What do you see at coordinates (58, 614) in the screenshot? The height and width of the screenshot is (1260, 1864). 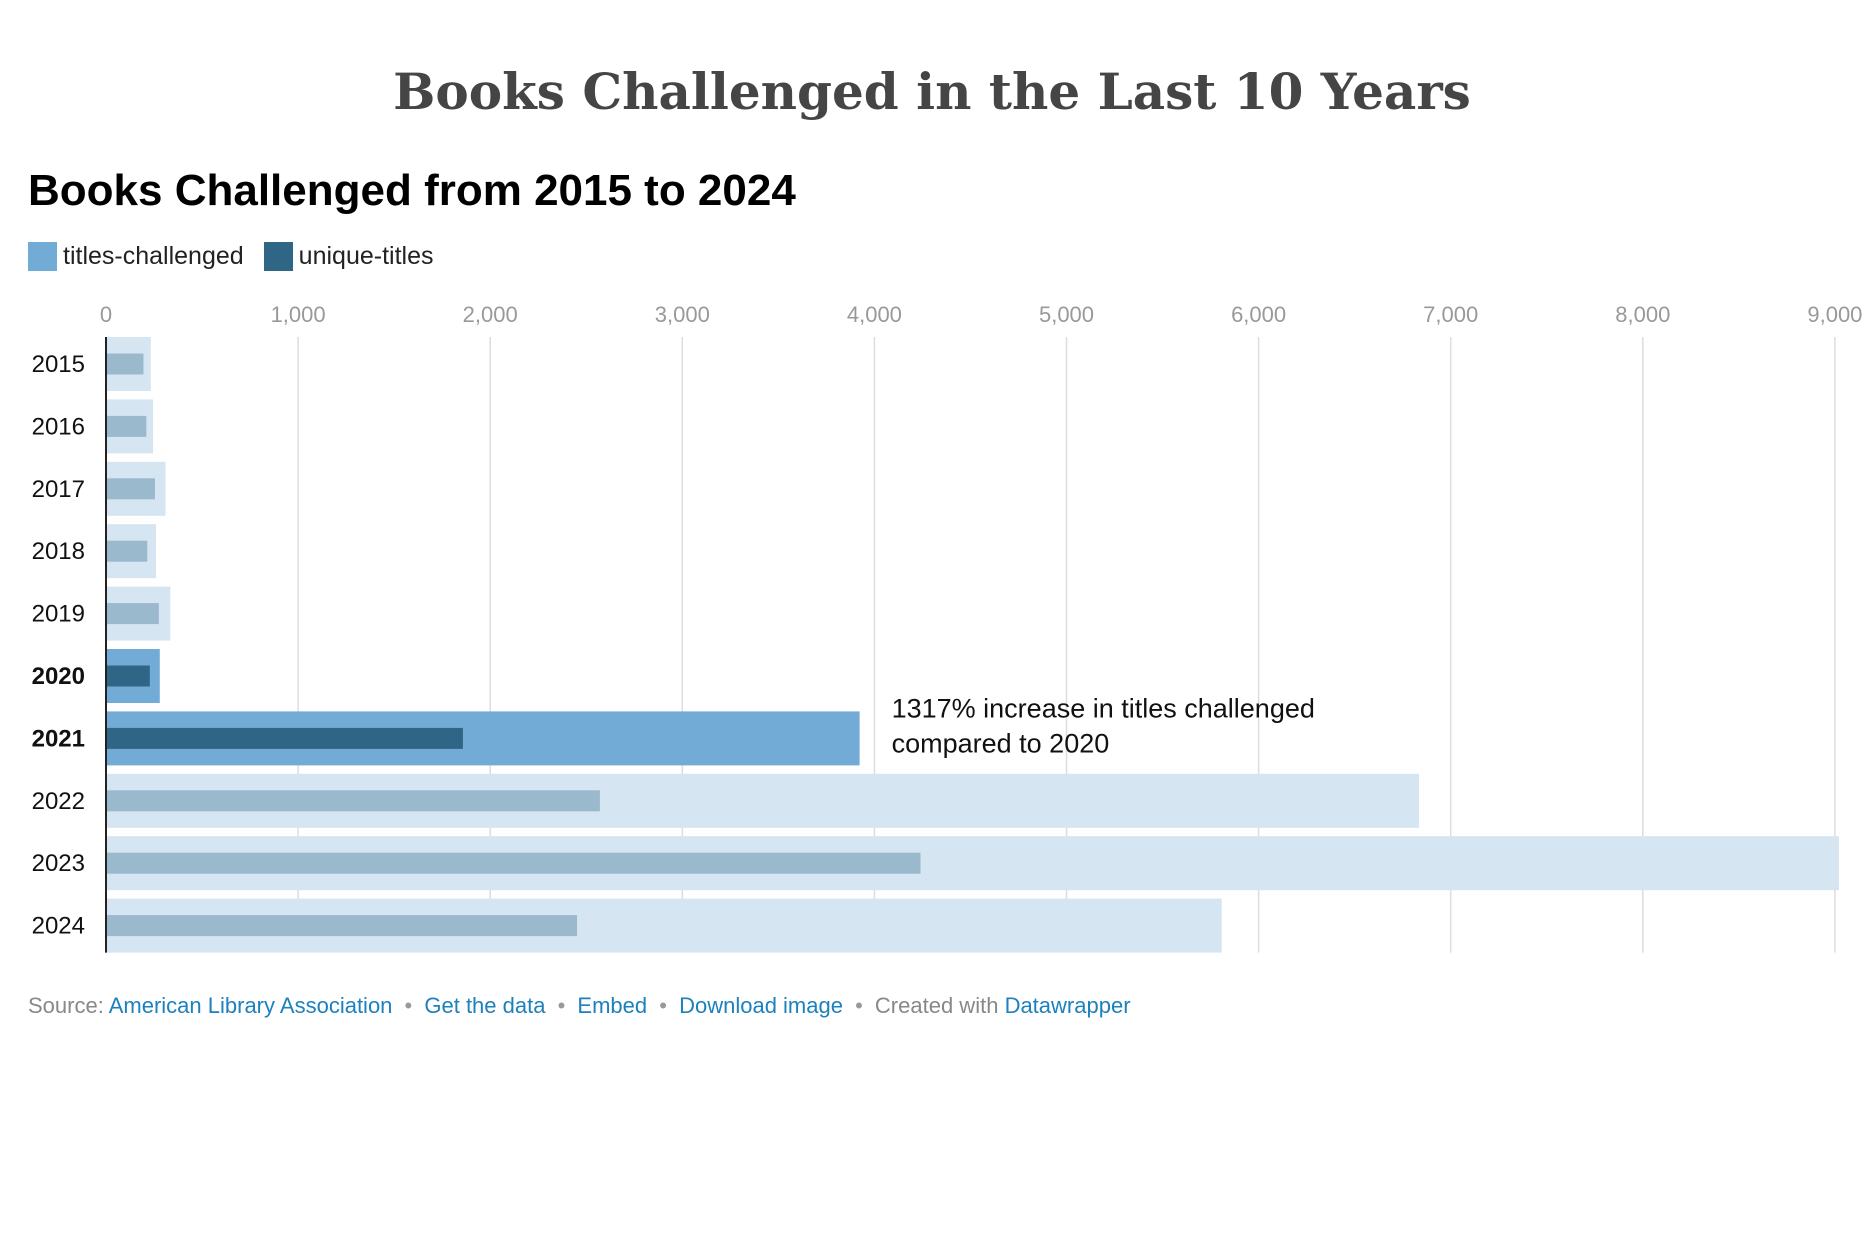 I see `y-category-label: 2019` at bounding box center [58, 614].